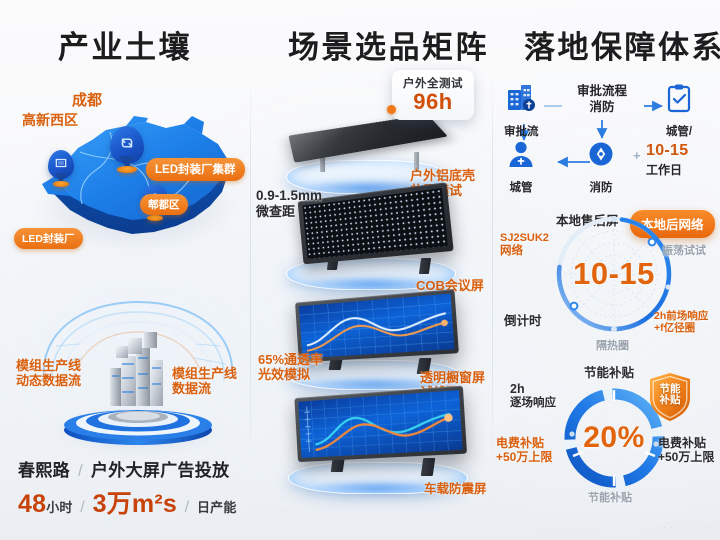 This screenshot has height=540, width=720. Describe the element at coordinates (195, 169) in the screenshot. I see `tag-led-cluster: LED封装厂集群` at that location.